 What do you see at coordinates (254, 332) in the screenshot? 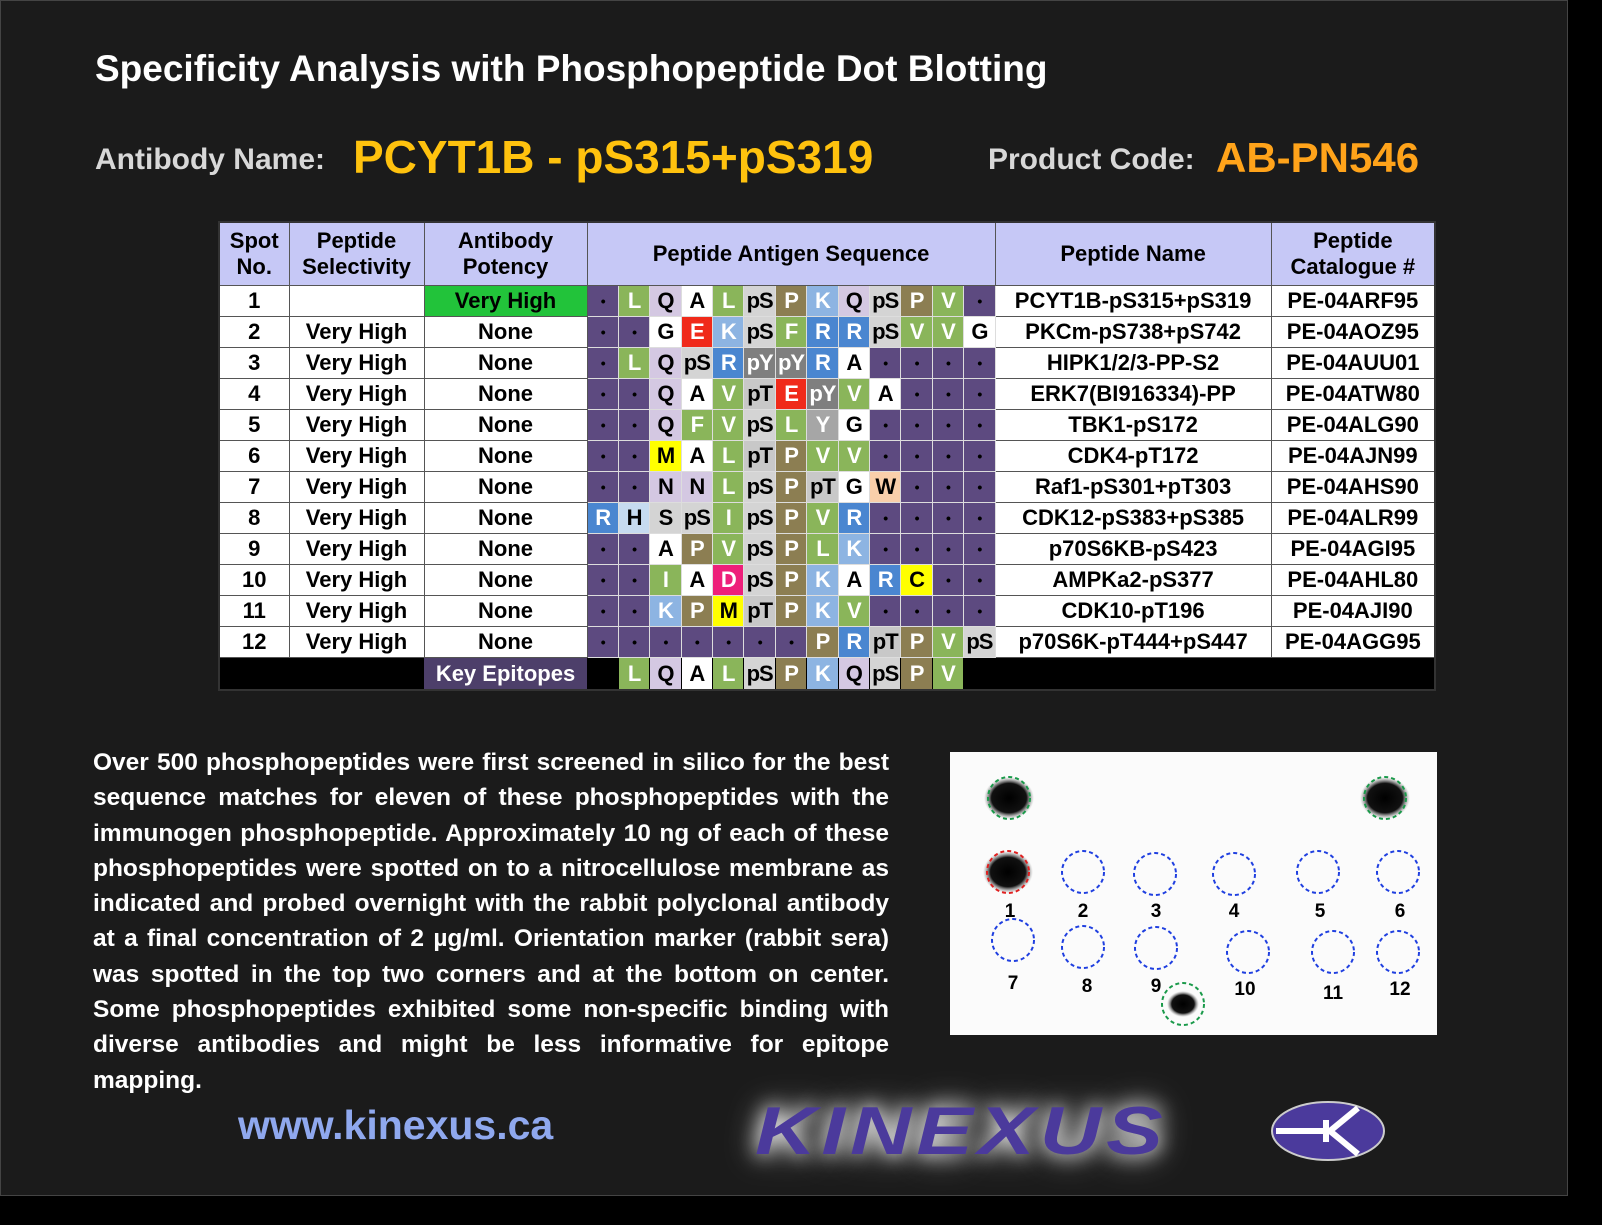
I see `spot-number: 2` at bounding box center [254, 332].